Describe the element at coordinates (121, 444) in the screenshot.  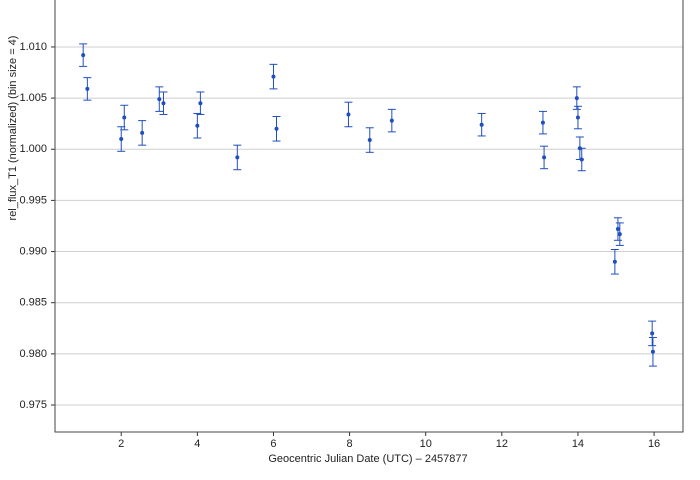
I see `x-tick-label: 2` at that location.